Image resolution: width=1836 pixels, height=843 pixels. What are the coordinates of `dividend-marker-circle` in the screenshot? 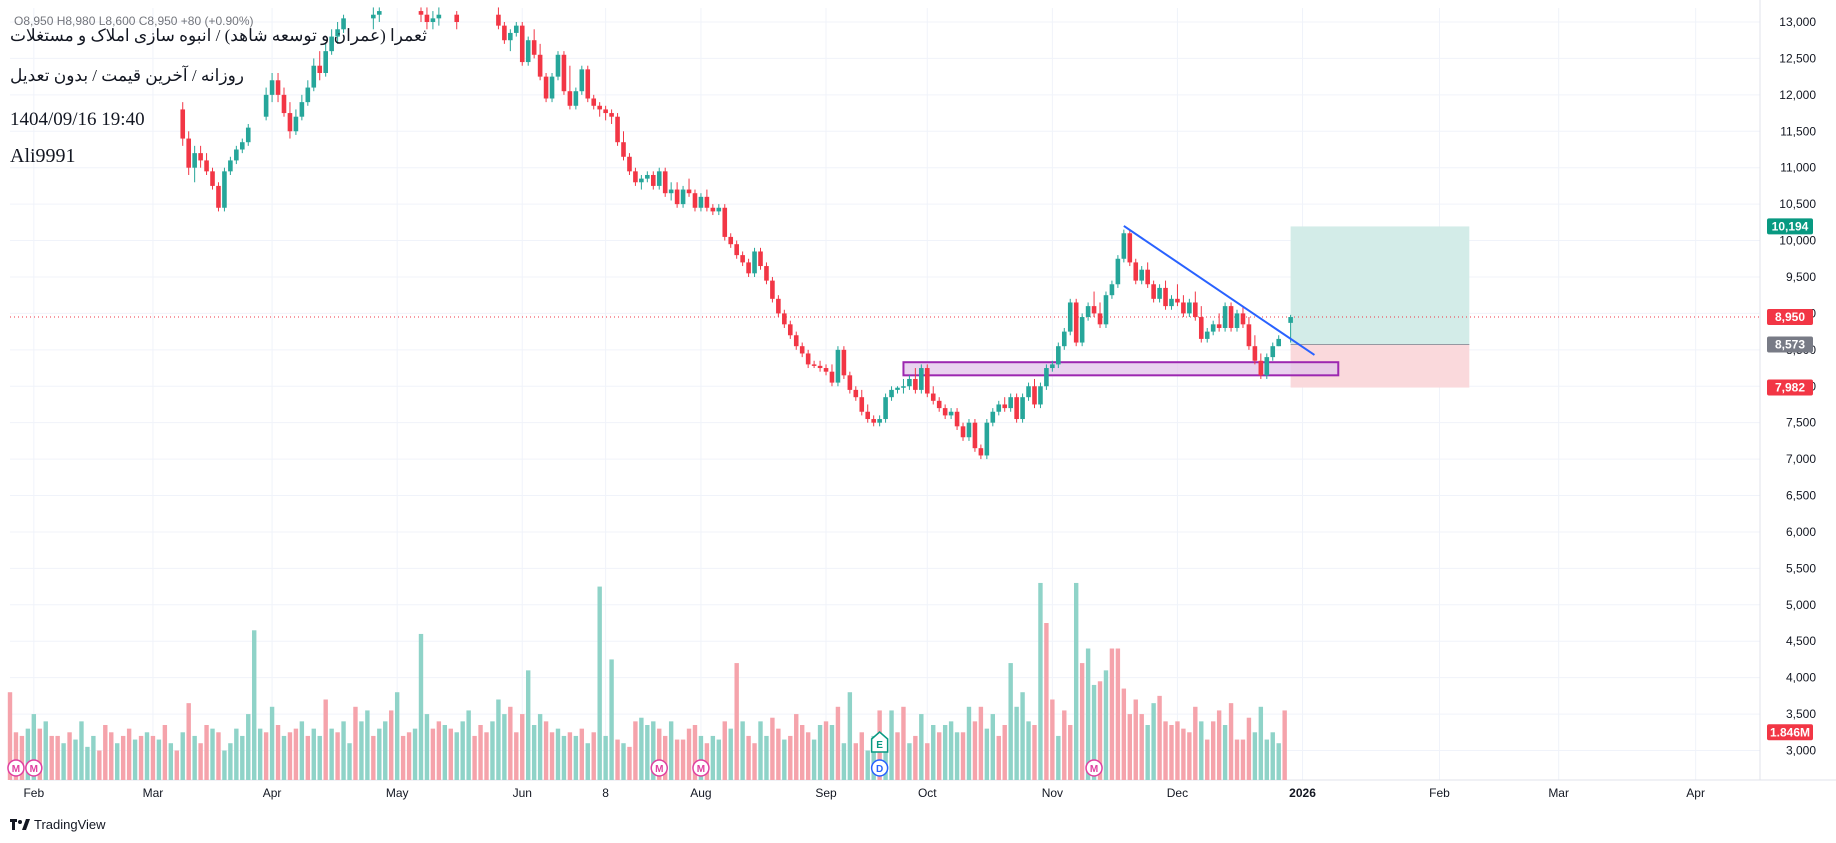 It's located at (659, 768).